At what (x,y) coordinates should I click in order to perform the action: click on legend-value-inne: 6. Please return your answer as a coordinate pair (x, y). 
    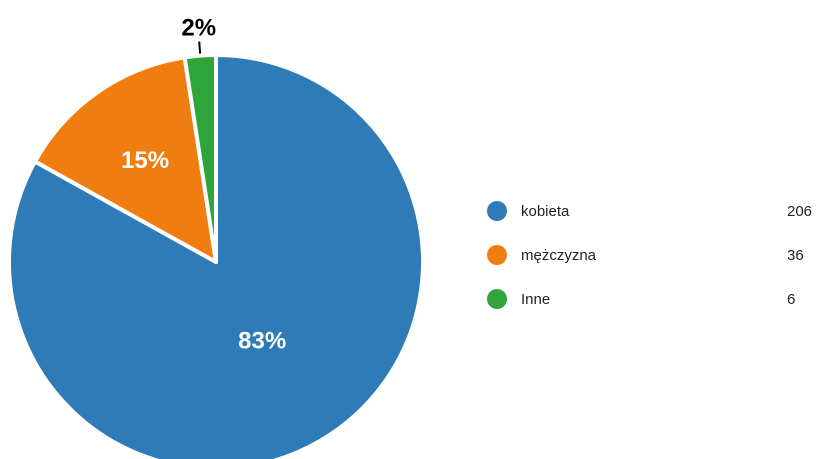
    Looking at the image, I should click on (791, 299).